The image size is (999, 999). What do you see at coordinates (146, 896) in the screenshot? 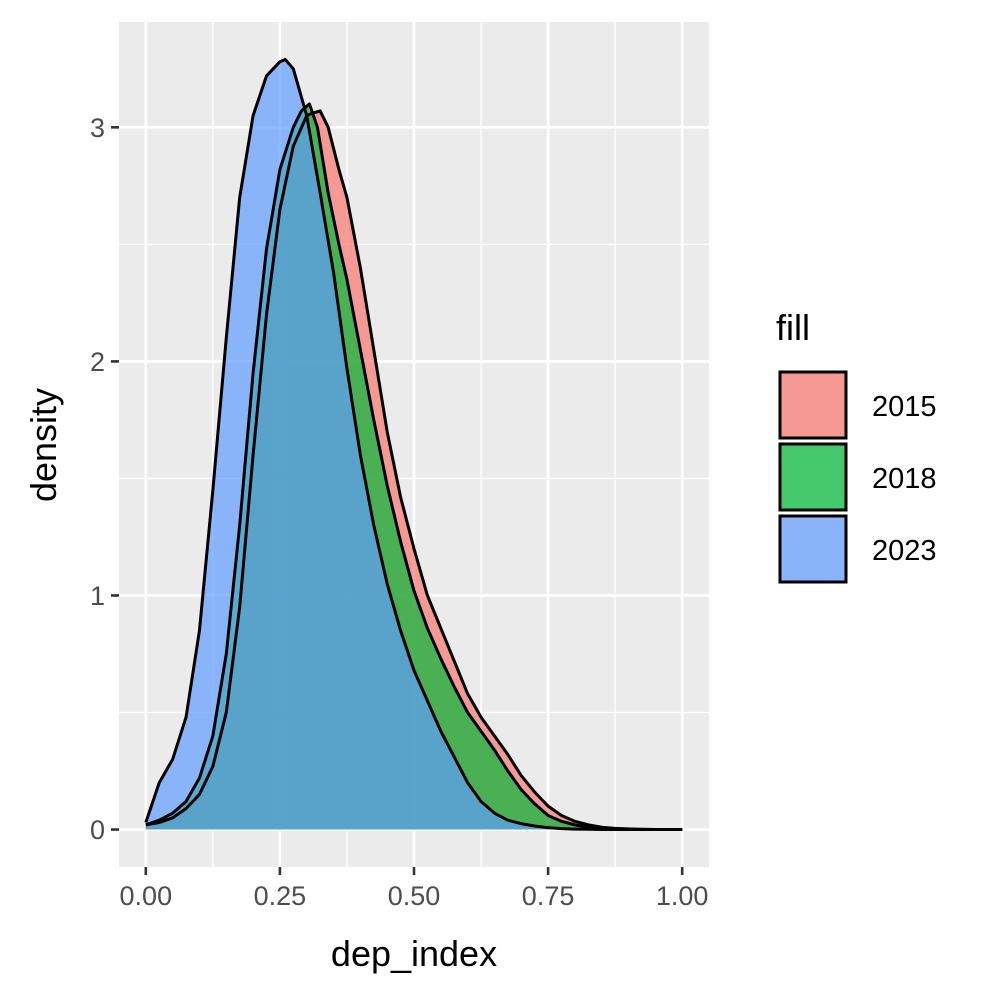
I see `x-tick-label: 0.00` at bounding box center [146, 896].